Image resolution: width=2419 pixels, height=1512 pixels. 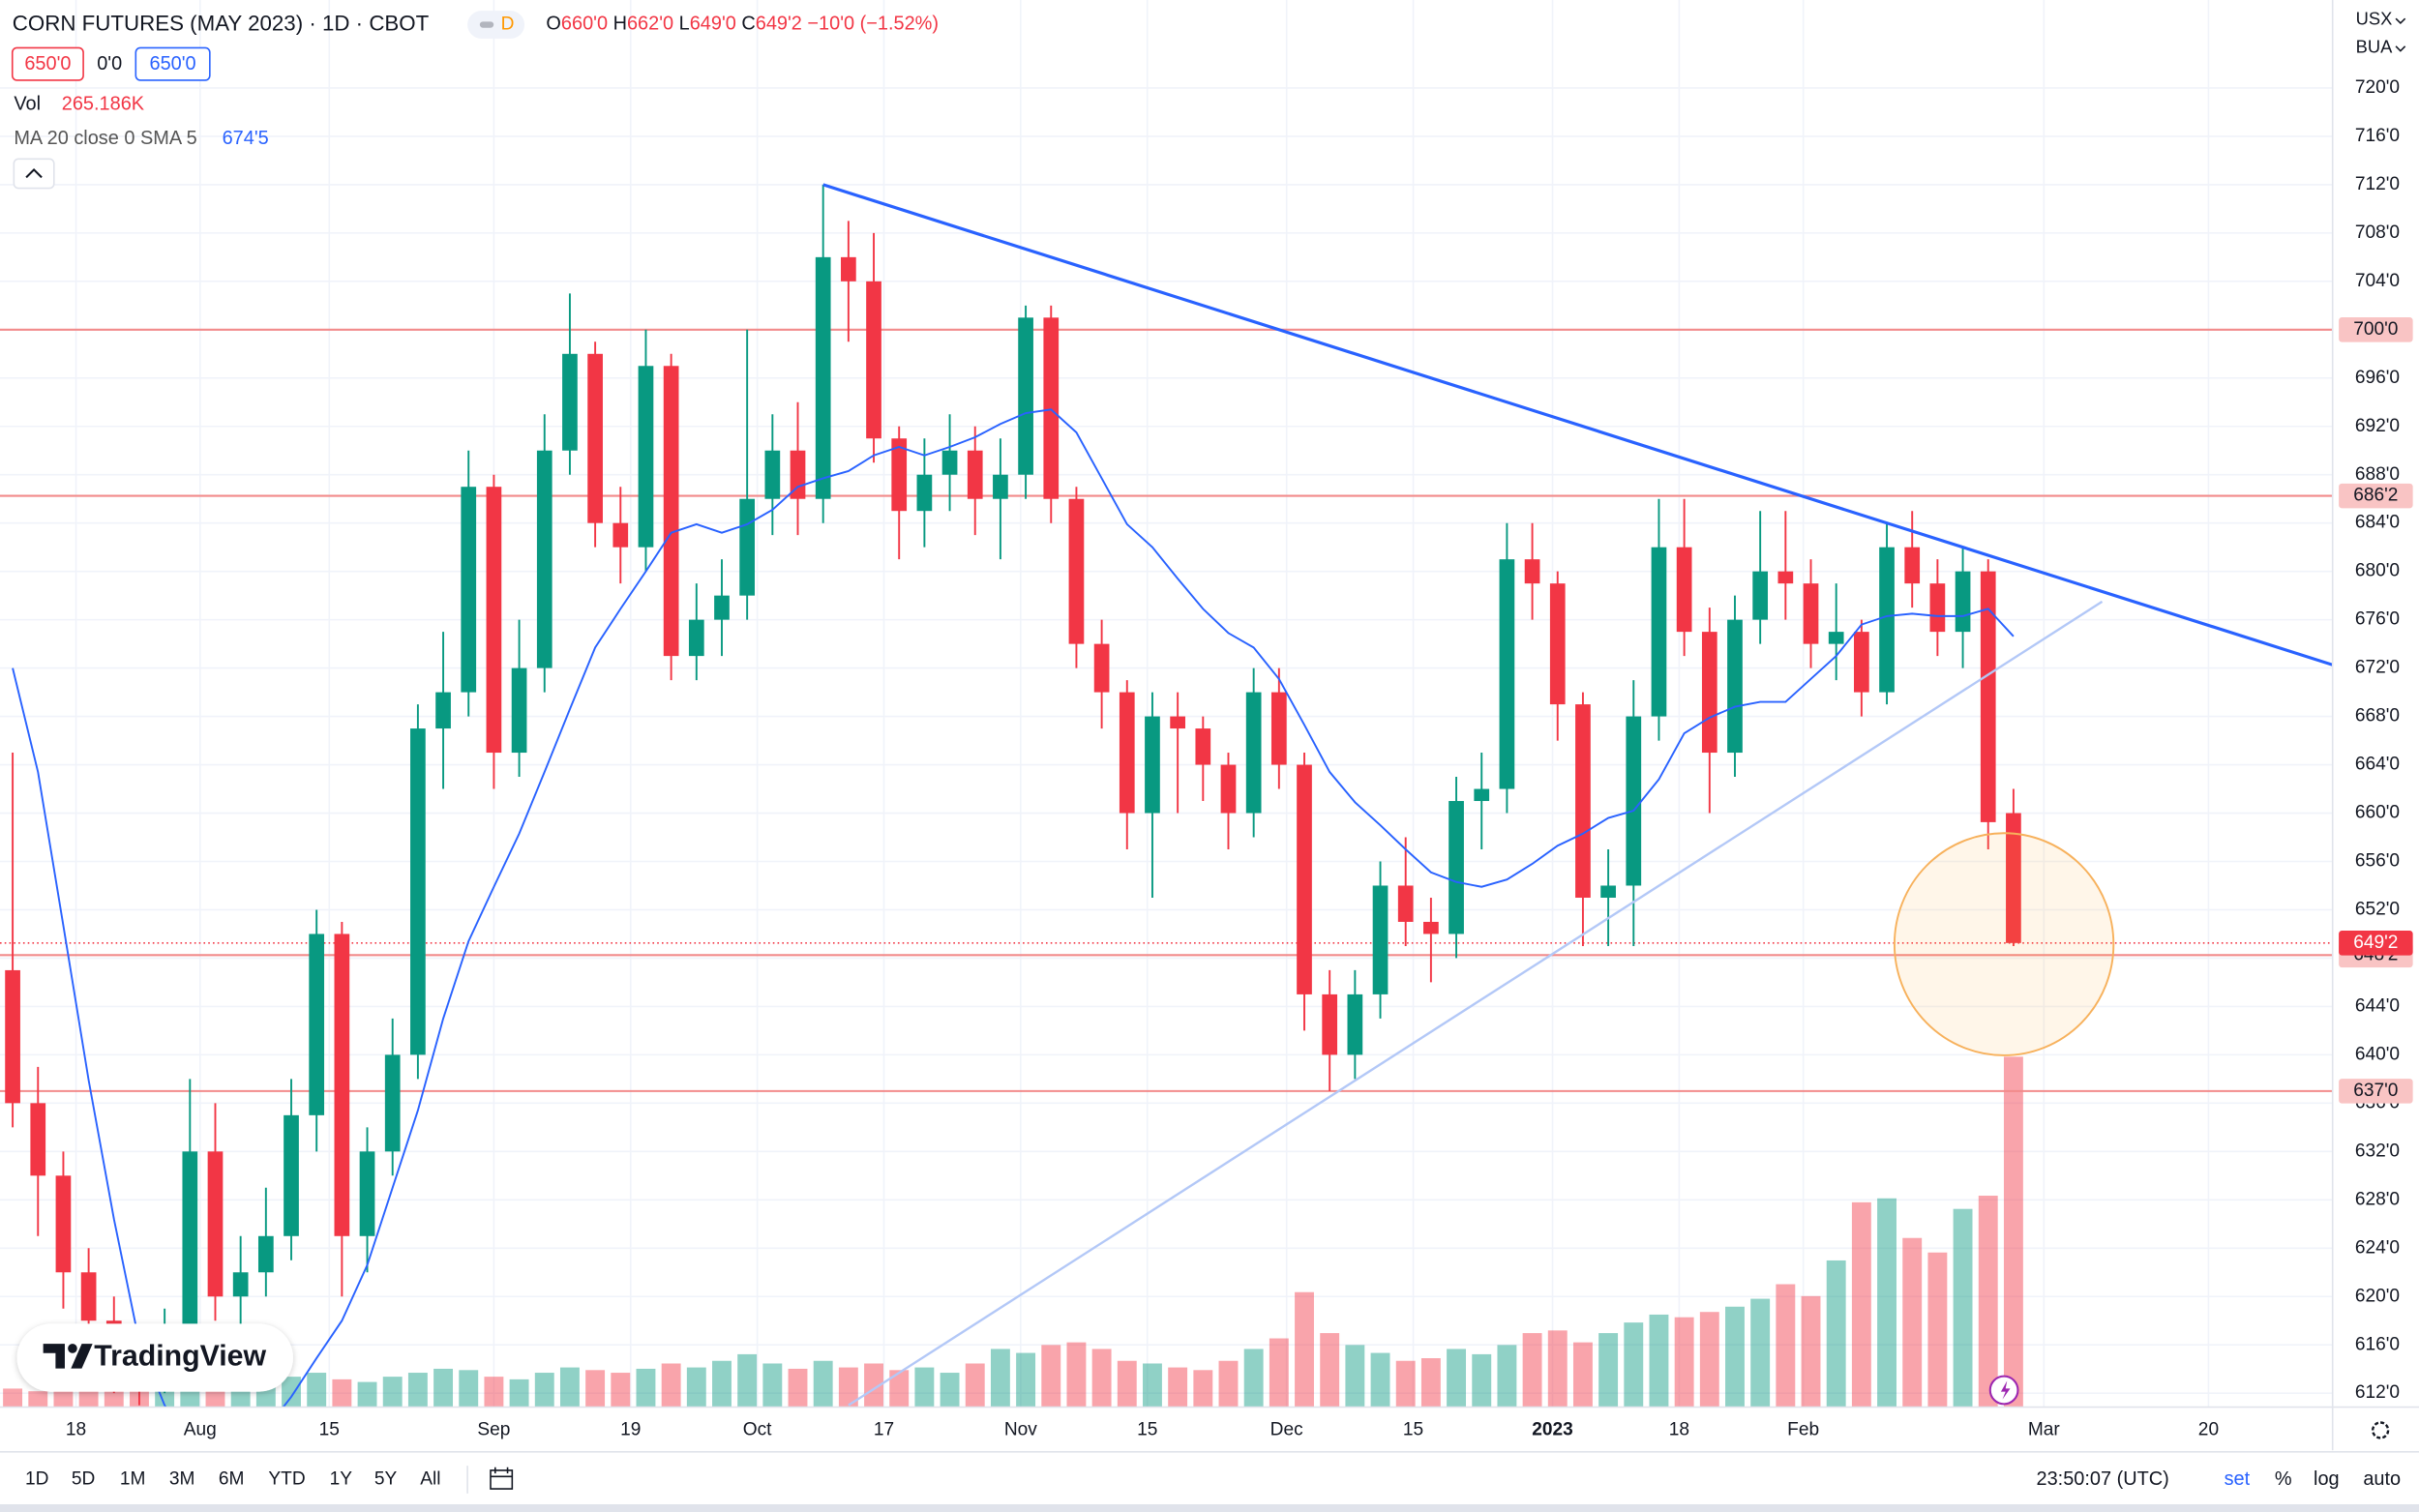 What do you see at coordinates (1147, 1430) in the screenshot?
I see `x-tick-label: 15` at bounding box center [1147, 1430].